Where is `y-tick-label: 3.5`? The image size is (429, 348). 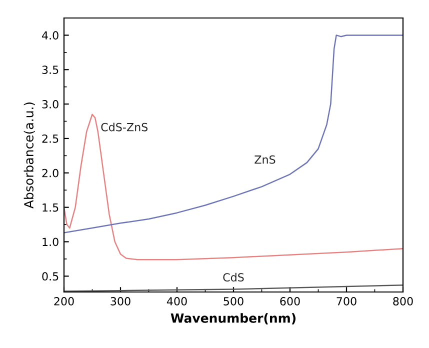
y-tick-label: 3.5 is located at coordinates (50, 70).